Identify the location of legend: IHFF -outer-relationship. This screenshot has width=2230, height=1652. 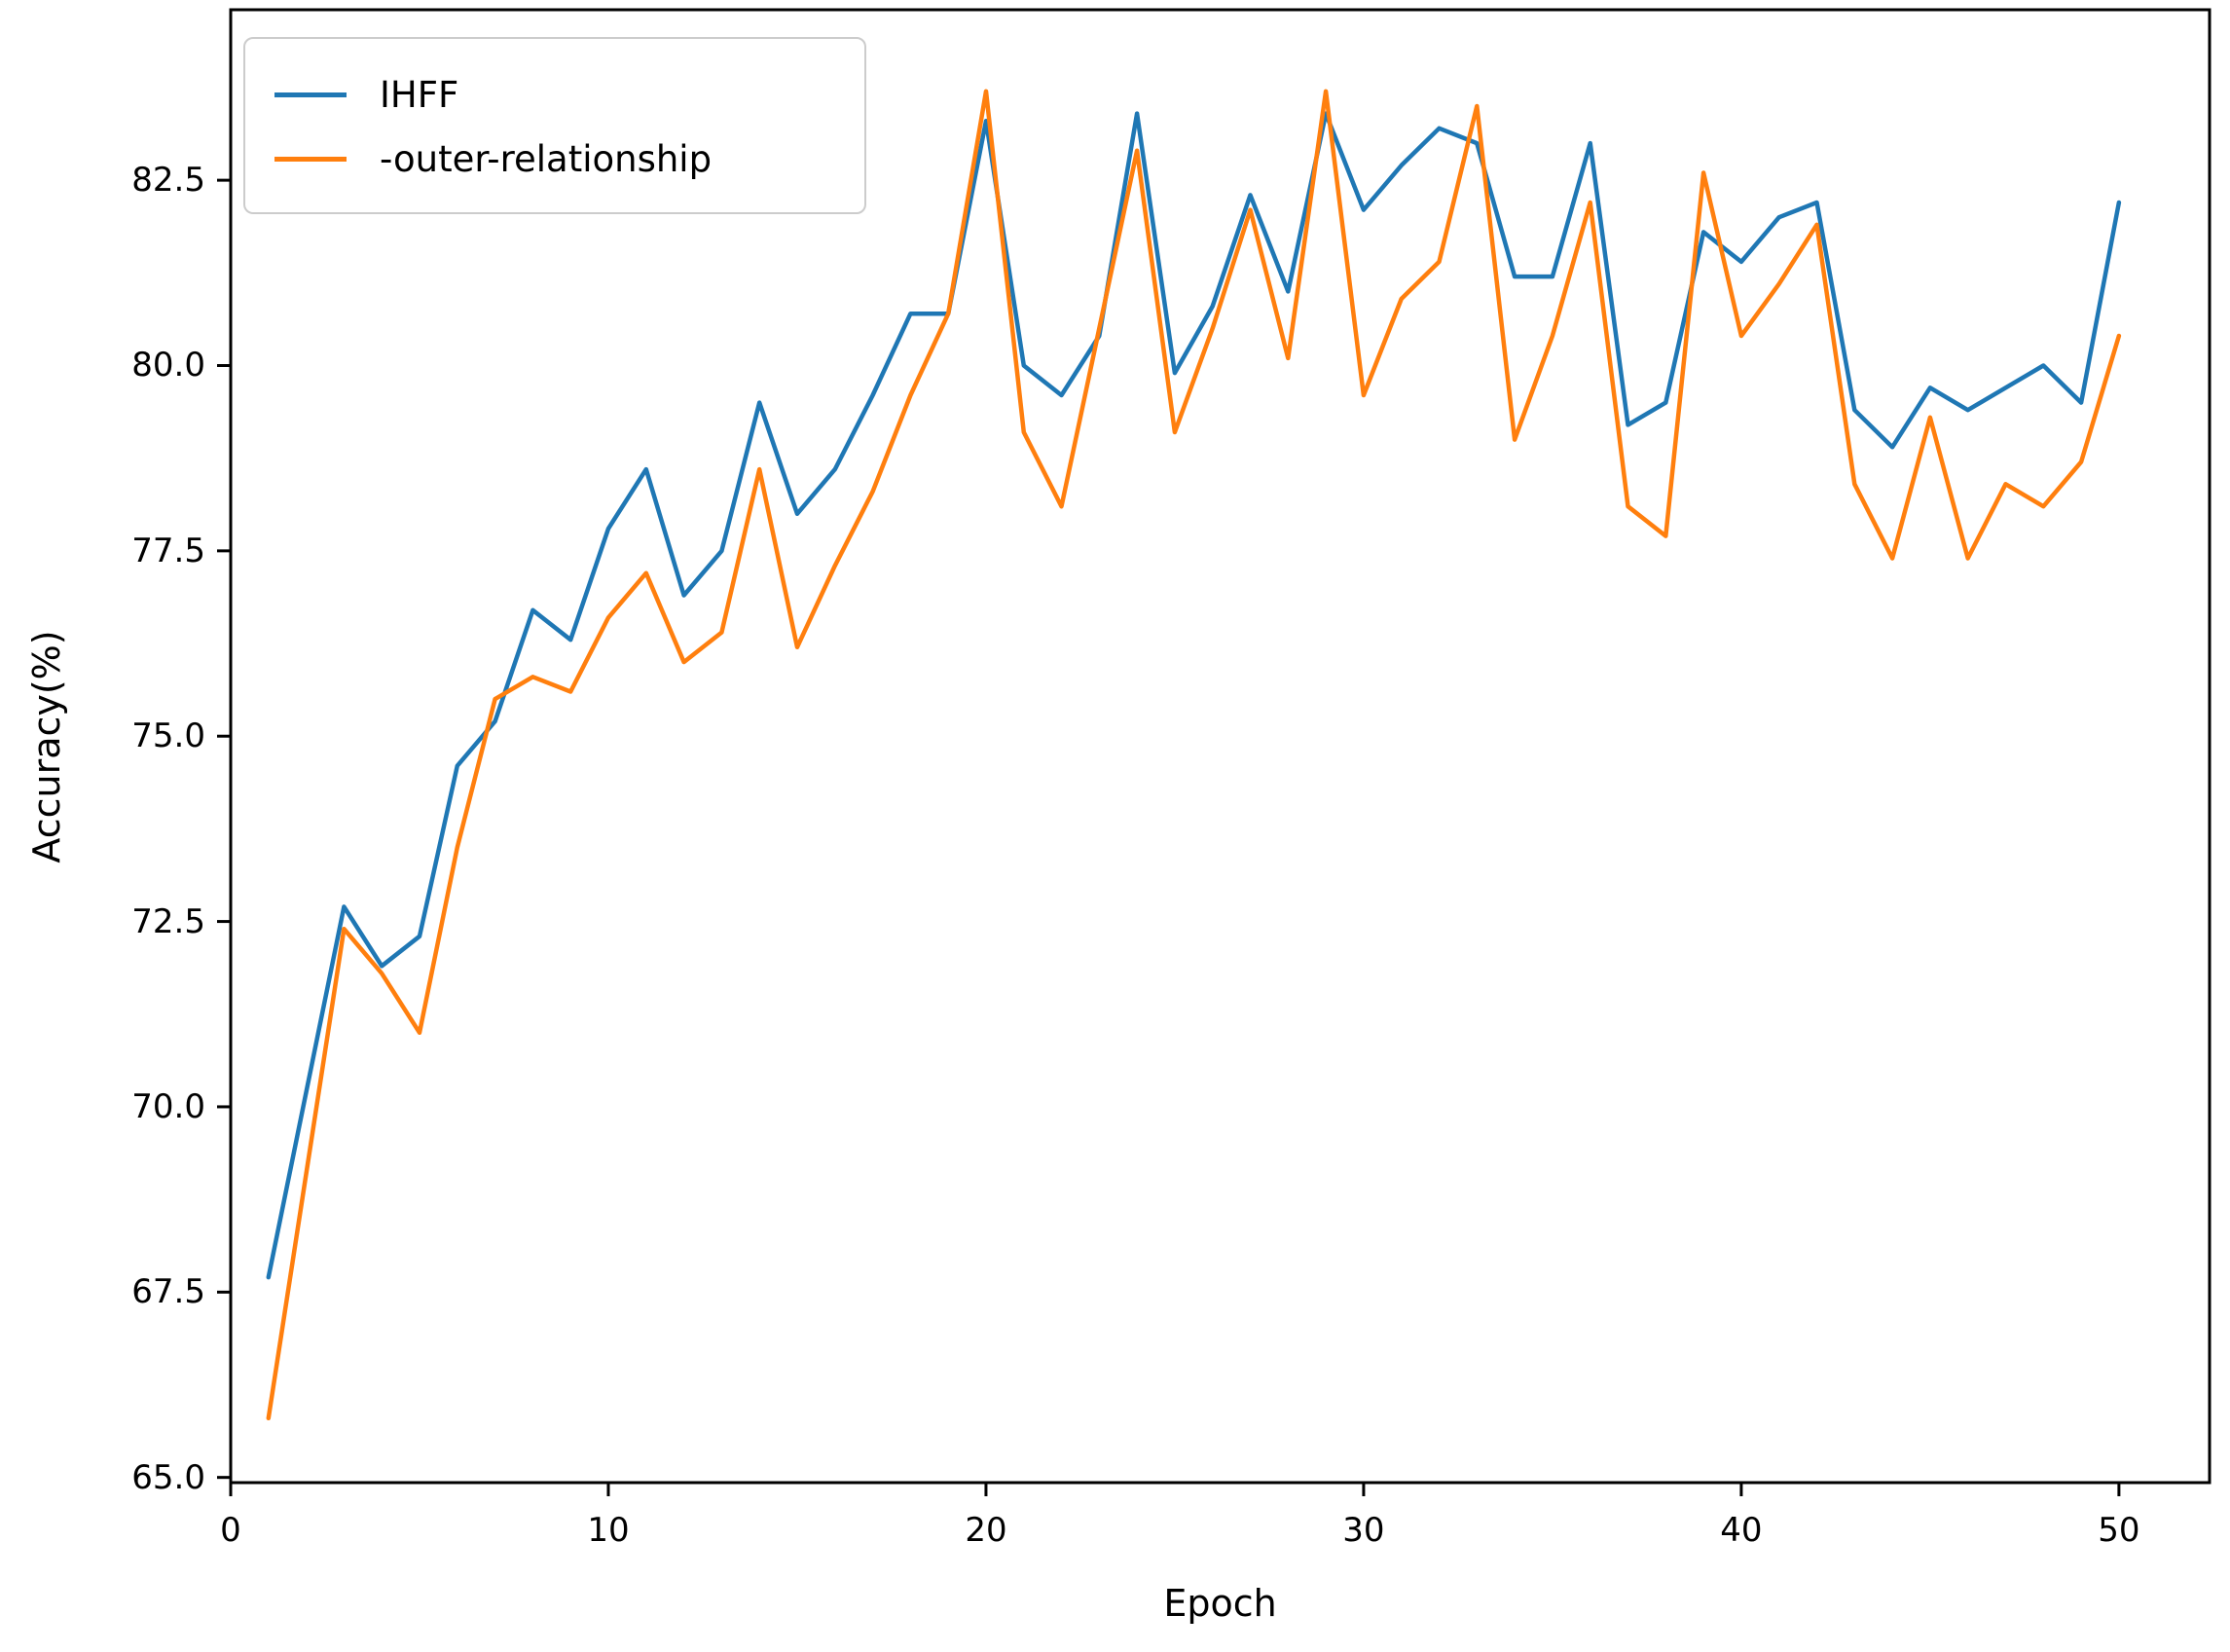
(554, 125).